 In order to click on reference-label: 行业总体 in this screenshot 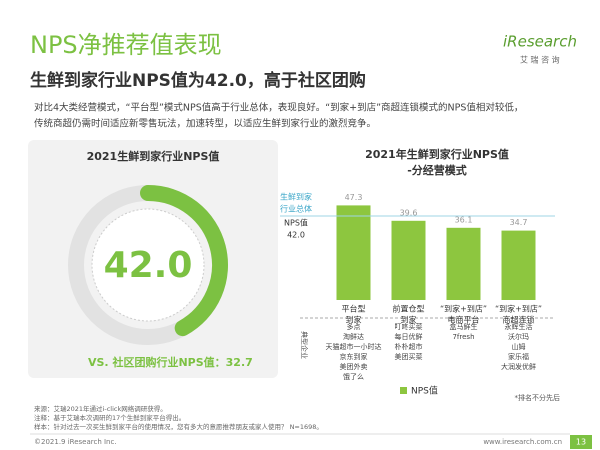, I will do `click(296, 209)`.